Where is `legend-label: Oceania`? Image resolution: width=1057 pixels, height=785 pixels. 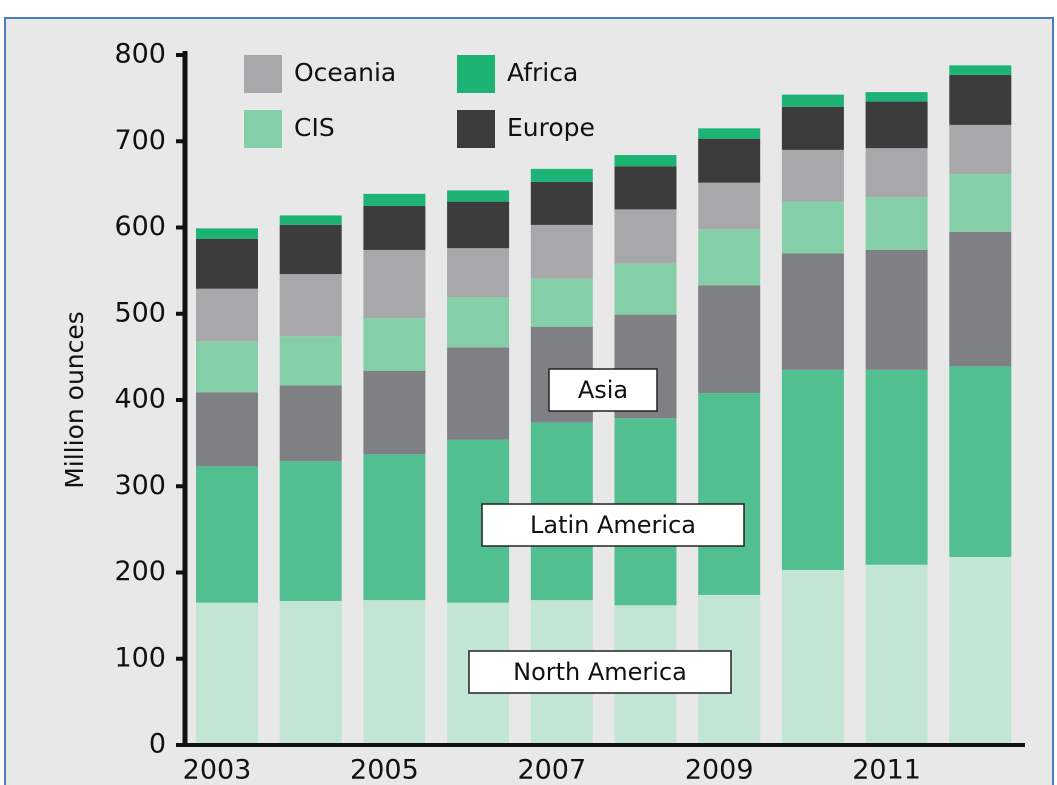 legend-label: Oceania is located at coordinates (345, 72).